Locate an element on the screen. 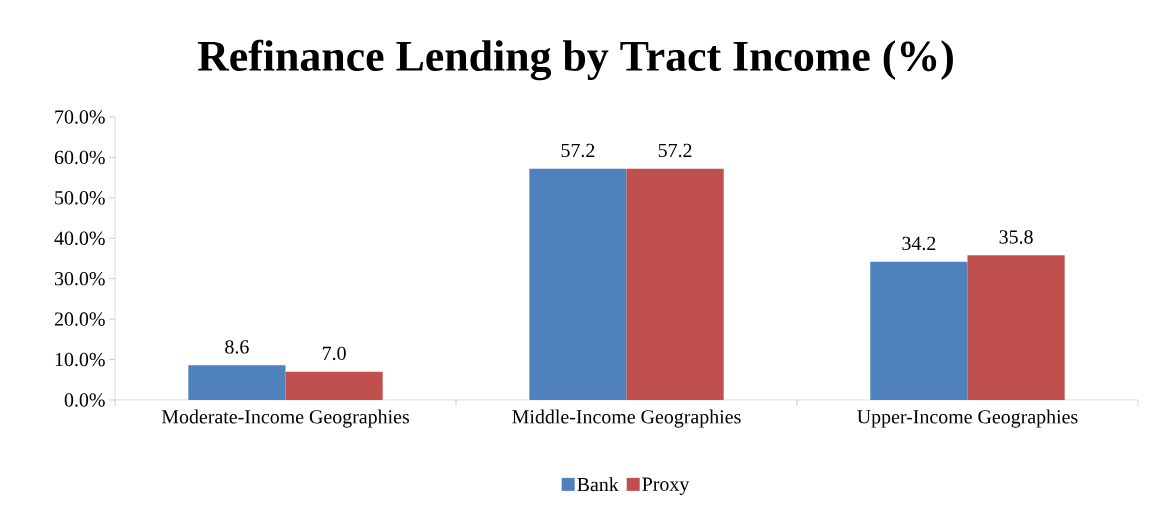  data-label: 35.8 is located at coordinates (1016, 237).